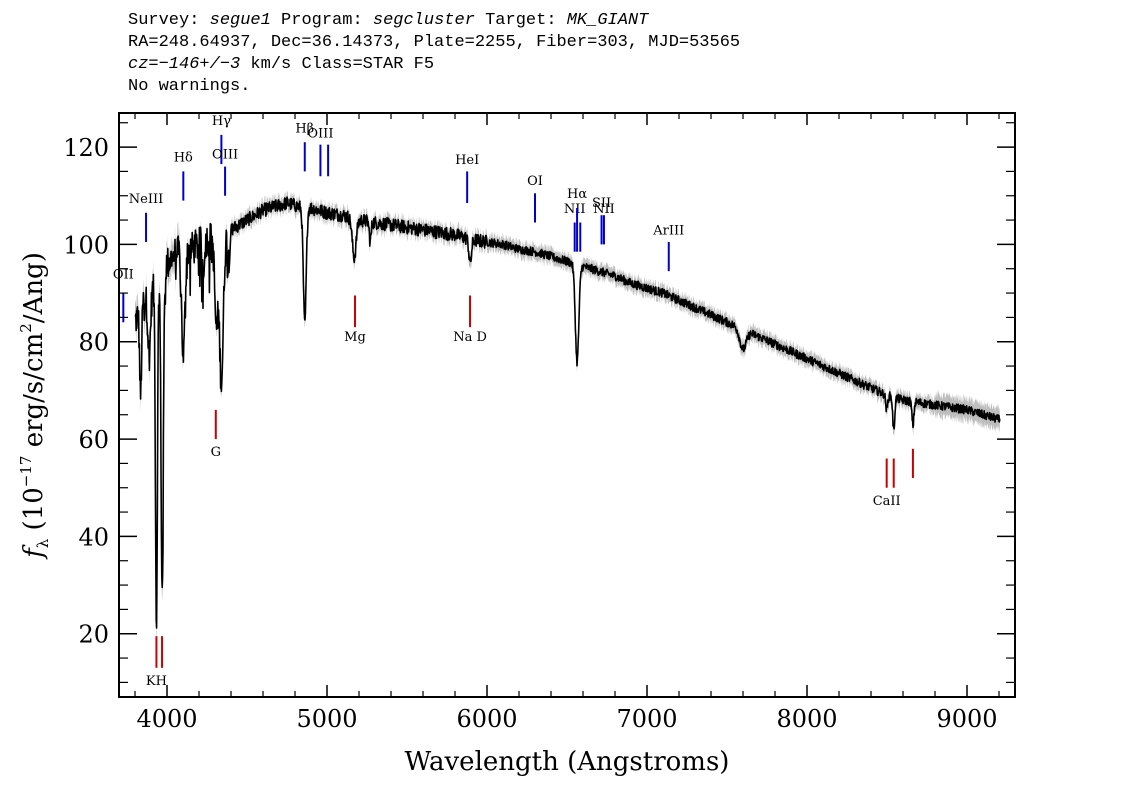  I want to click on y-tick-label: 80, so click(93, 343).